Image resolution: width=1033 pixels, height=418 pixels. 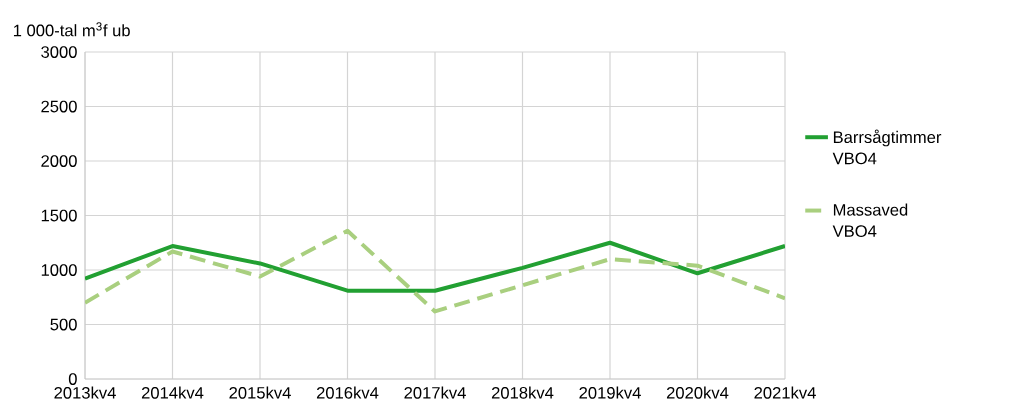 I want to click on y-tick-label: 2000, so click(x=59, y=161).